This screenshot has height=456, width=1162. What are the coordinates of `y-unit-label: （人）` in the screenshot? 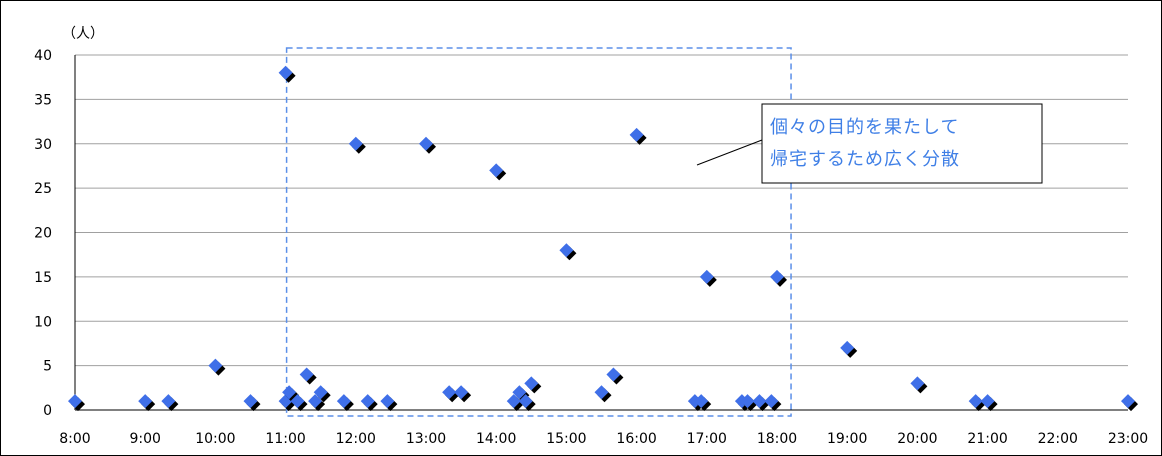 It's located at (83, 34).